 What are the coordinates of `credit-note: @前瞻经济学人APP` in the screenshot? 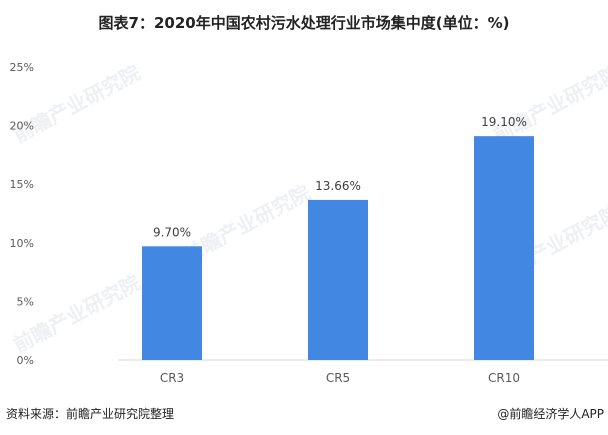 It's located at (550, 414).